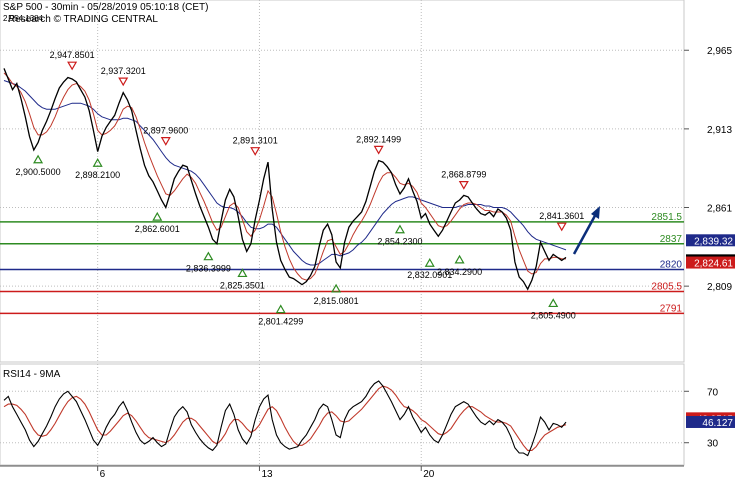  What do you see at coordinates (157, 229) in the screenshot?
I see `low-annotation: 2,862.6001` at bounding box center [157, 229].